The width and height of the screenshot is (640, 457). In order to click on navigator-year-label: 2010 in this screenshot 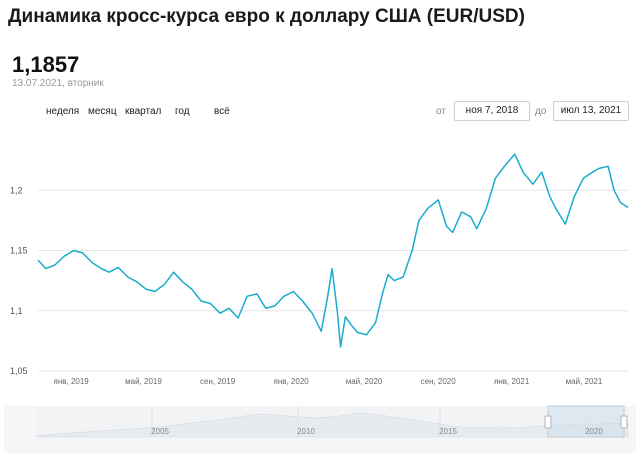, I will do `click(306, 431)`.